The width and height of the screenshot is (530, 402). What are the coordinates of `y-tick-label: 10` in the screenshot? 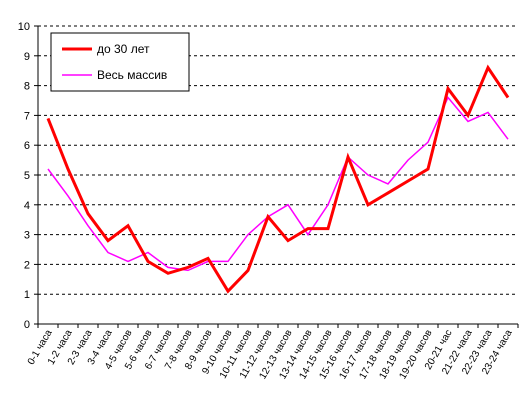 It's located at (24, 27).